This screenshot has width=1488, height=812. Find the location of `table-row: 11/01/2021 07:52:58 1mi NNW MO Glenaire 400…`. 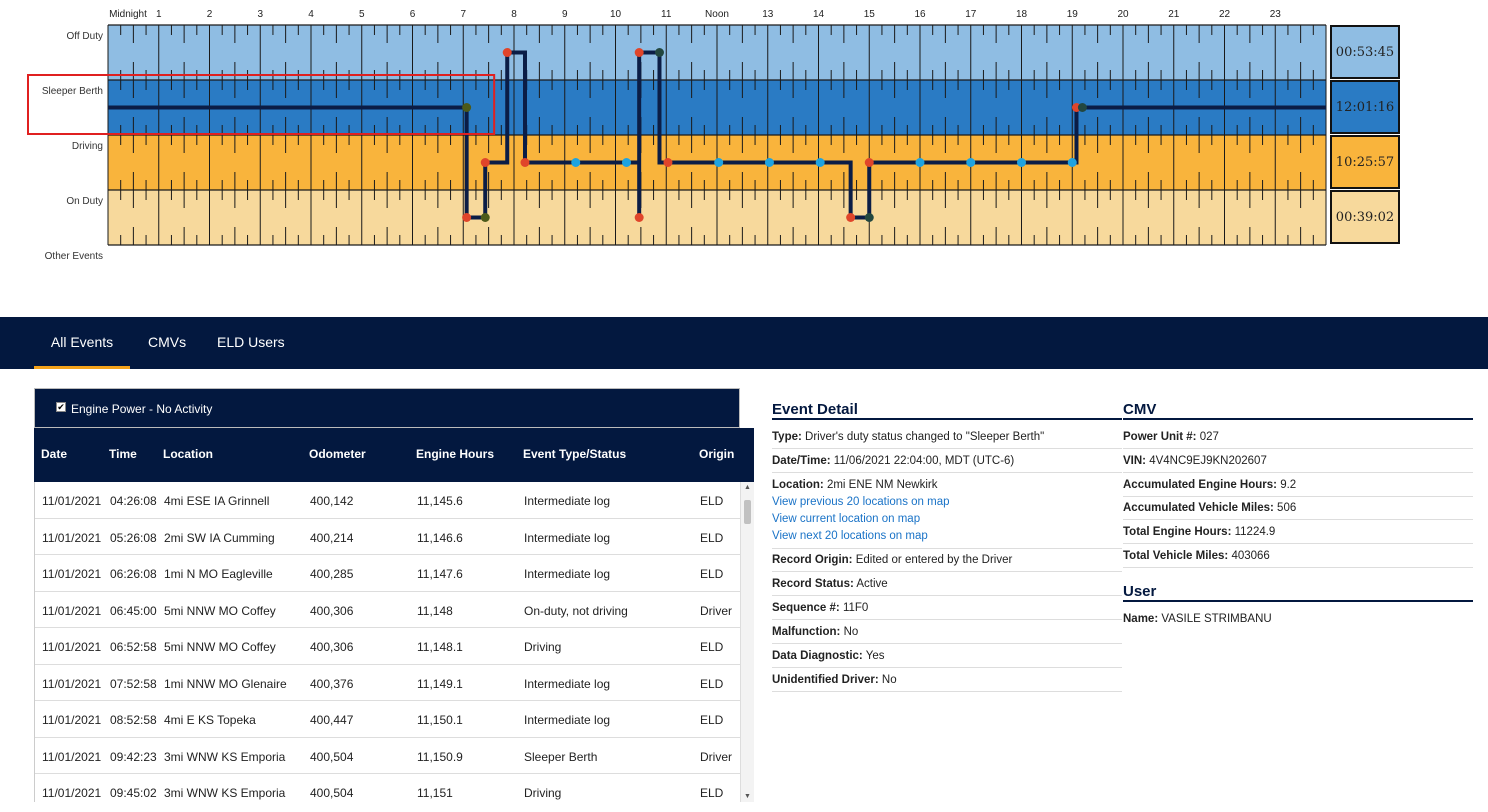

table-row: 11/01/2021 07:52:58 1mi NNW MO Glenaire 400… is located at coordinates (387, 683).